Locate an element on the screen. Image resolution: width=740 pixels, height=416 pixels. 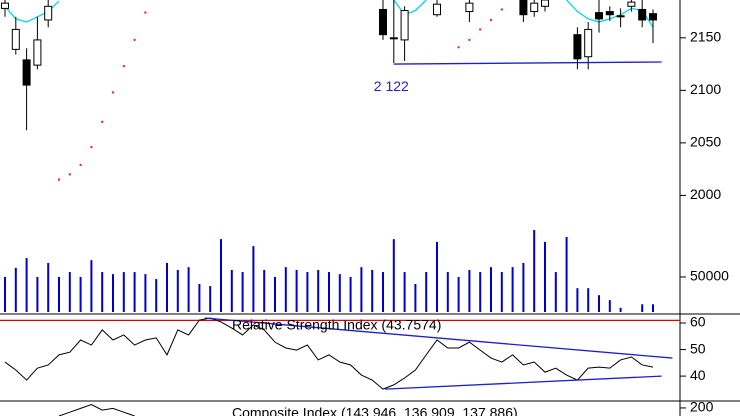
y-tick-label: 2000 is located at coordinates (705, 194).